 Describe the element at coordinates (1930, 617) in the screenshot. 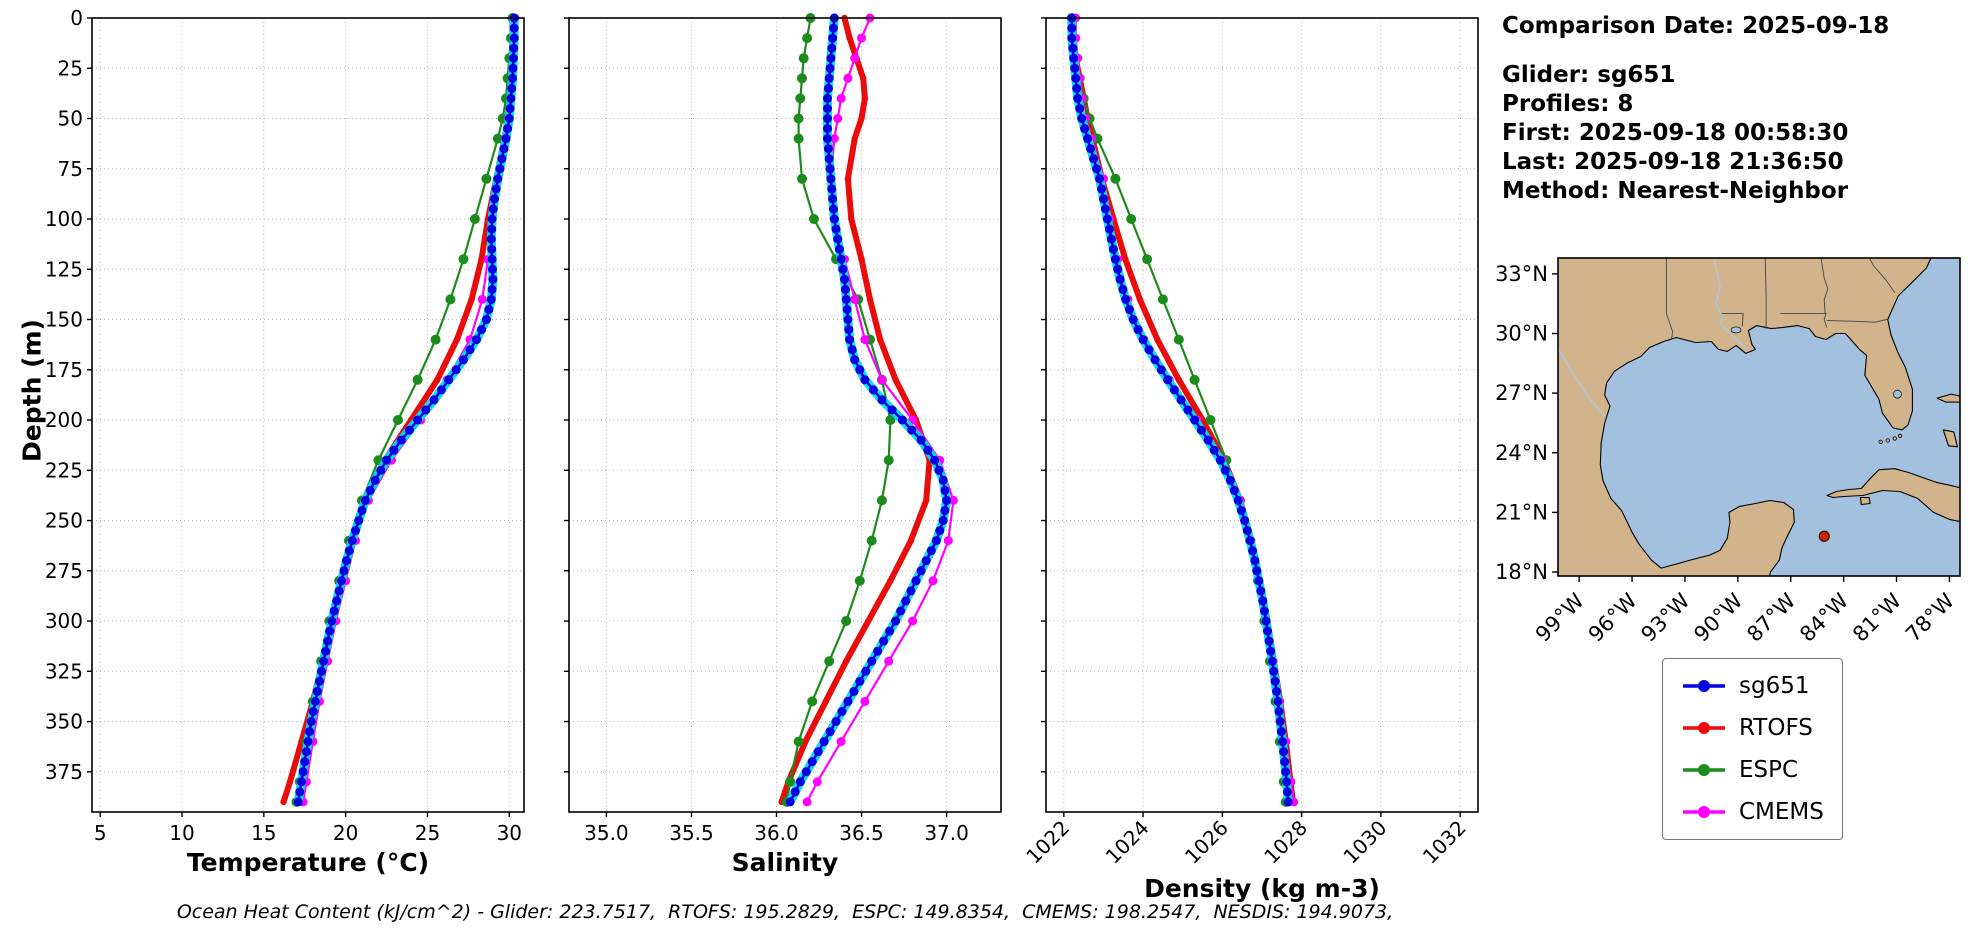

I see `map-lon-label: 78°W` at that location.